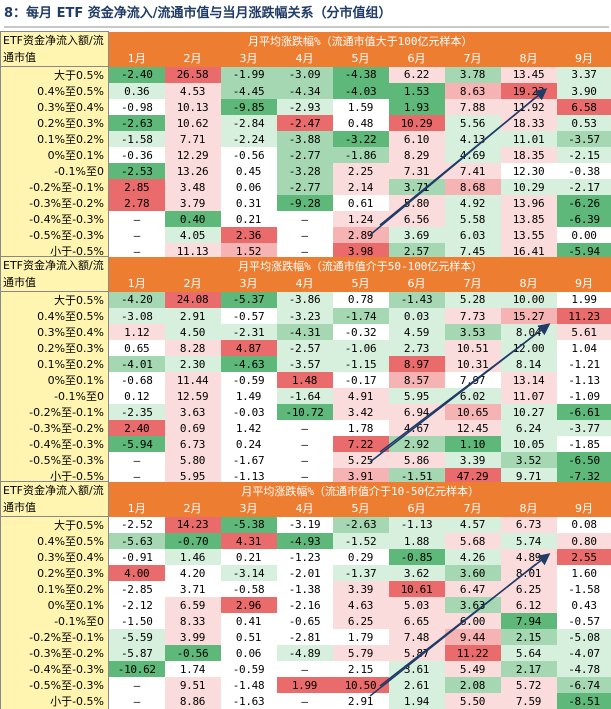 This screenshot has height=709, width=611. Describe the element at coordinates (417, 428) in the screenshot. I see `value-cell: 4.67` at that location.